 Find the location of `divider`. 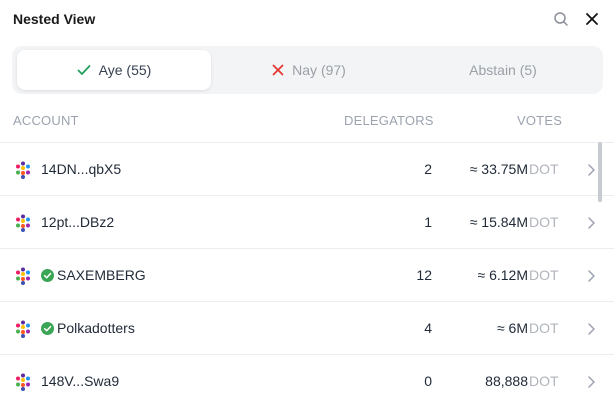

divider is located at coordinates (307, 142).